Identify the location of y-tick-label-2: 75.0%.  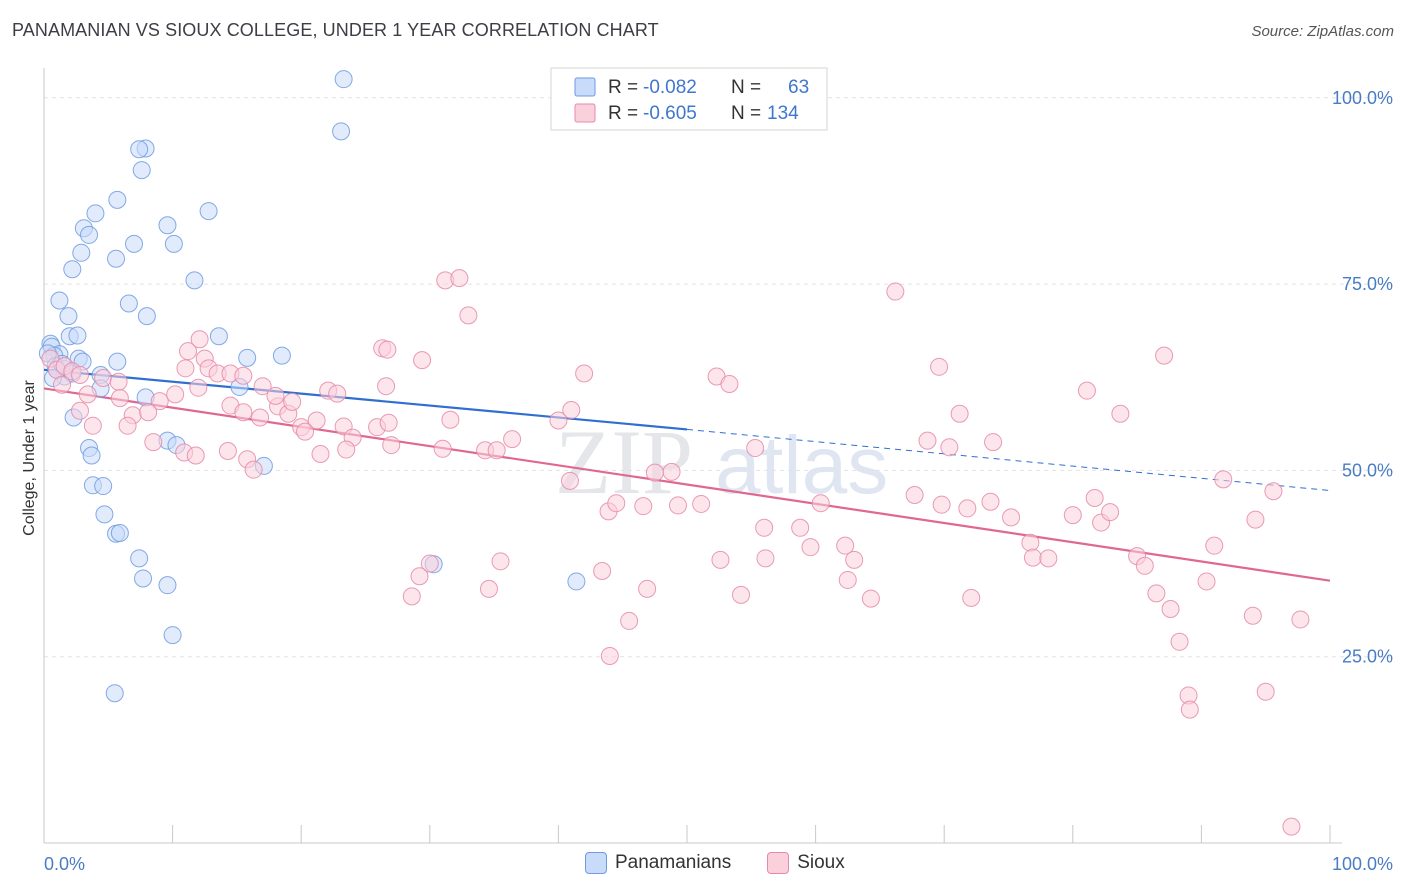
(1367, 284).